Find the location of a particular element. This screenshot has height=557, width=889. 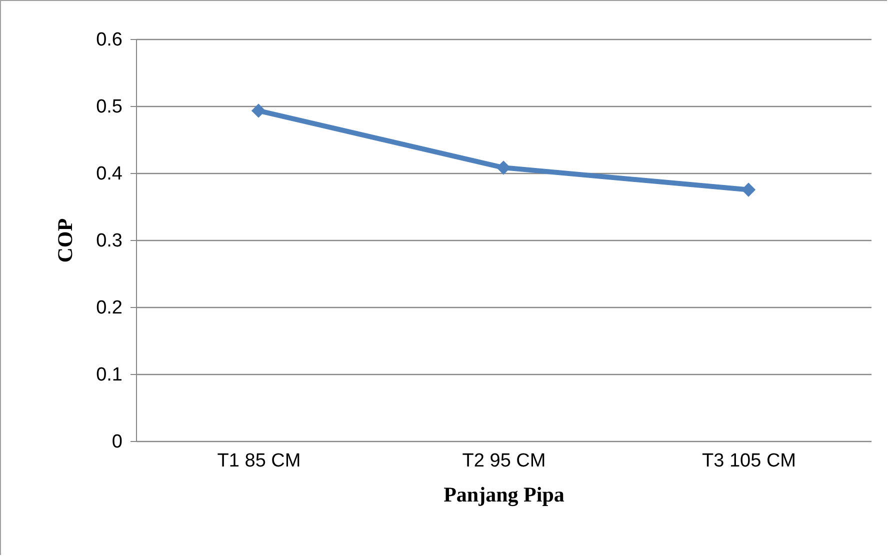

y-tick-label: 0.3 is located at coordinates (109, 241).